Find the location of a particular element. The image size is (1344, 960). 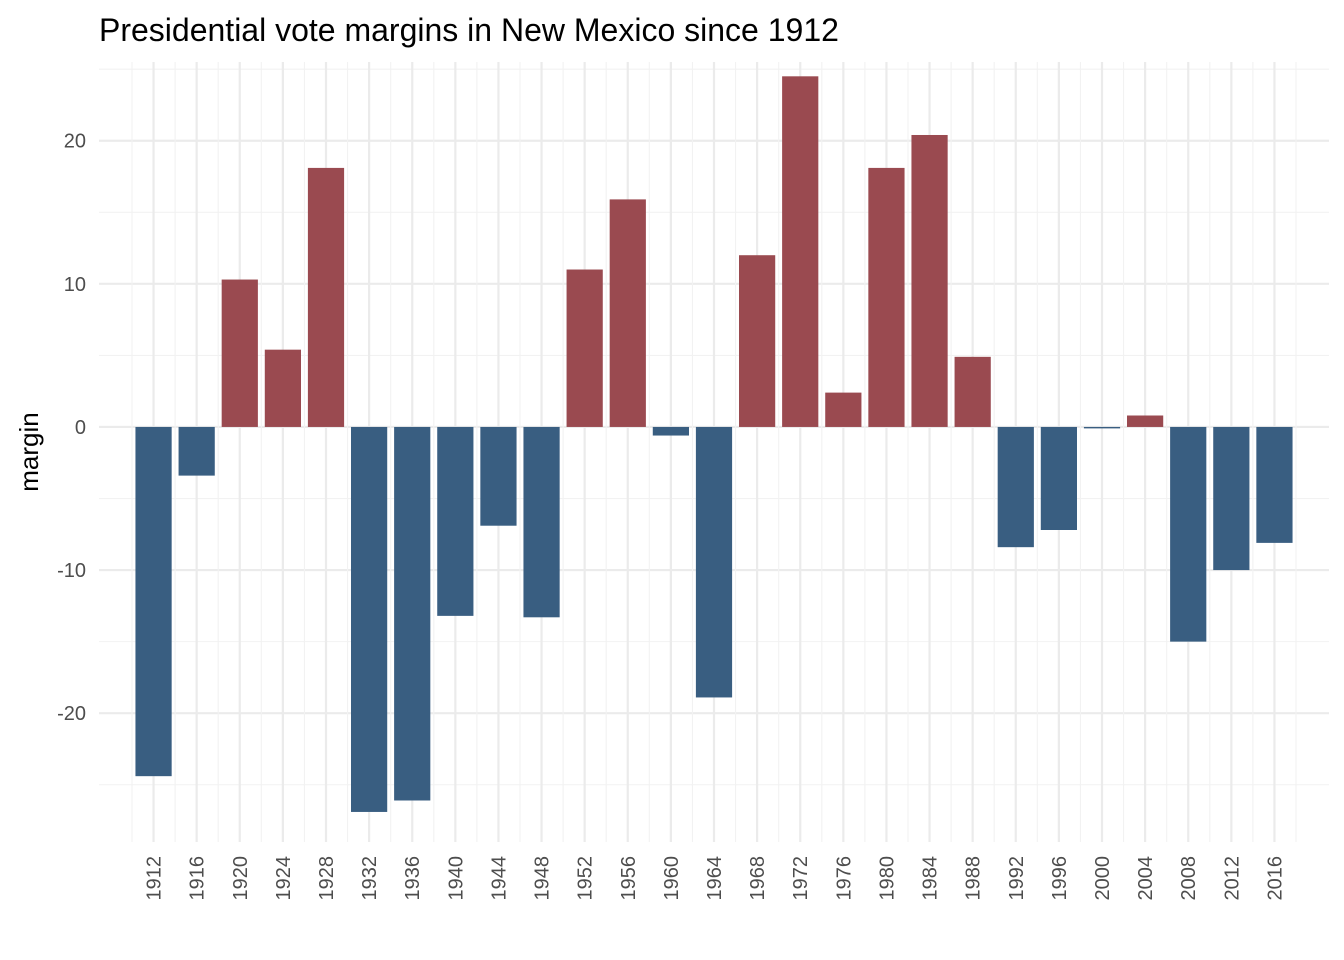

x-tick-label-1952: 1952 is located at coordinates (586, 878).